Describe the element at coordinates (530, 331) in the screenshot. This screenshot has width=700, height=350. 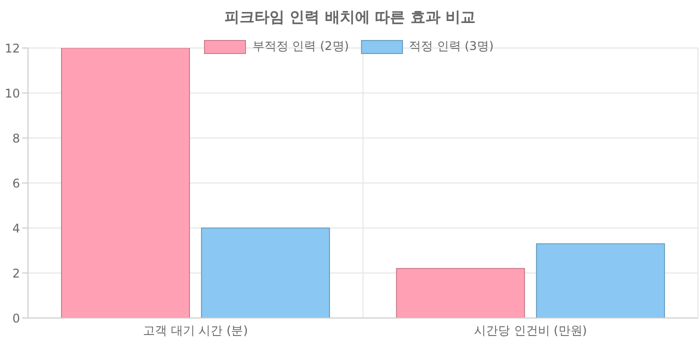
I see `x-tick-label: 시간당 인건비 (만원)` at that location.